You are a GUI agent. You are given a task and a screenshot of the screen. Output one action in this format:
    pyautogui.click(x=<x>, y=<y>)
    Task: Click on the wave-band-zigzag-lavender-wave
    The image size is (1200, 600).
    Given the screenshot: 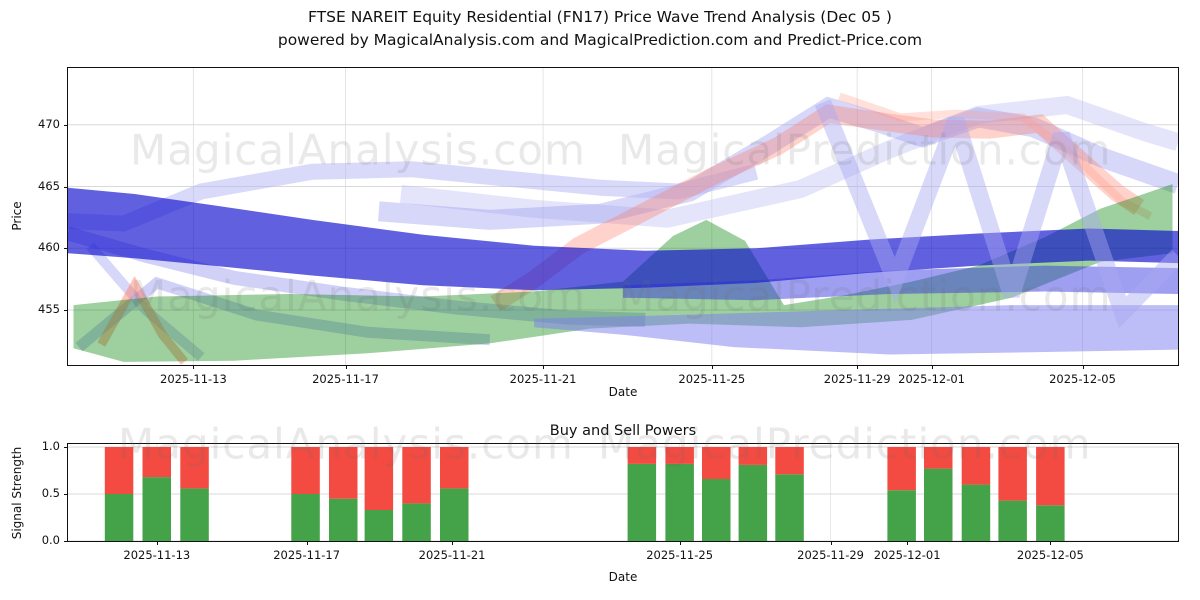 What is the action you would take?
    pyautogui.click(x=996, y=214)
    